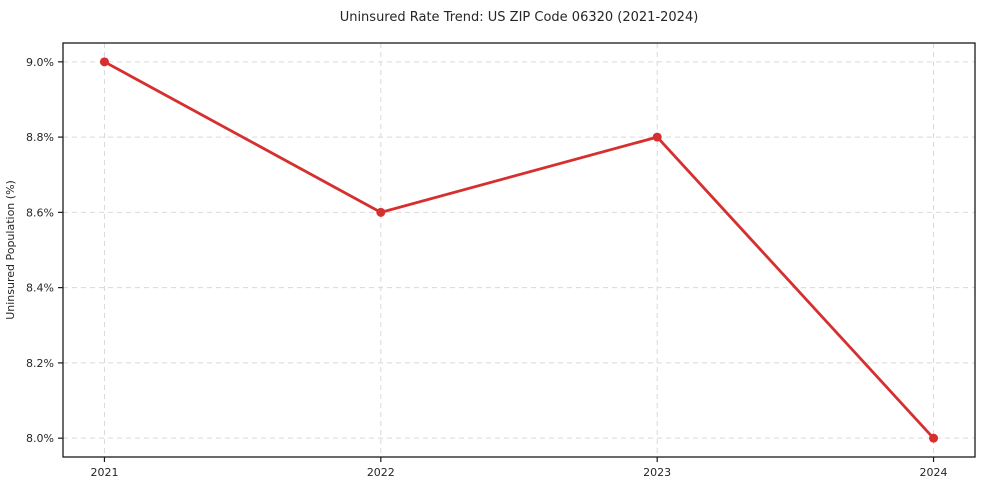  Describe the element at coordinates (934, 472) in the screenshot. I see `x-tick-label: 2024` at that location.